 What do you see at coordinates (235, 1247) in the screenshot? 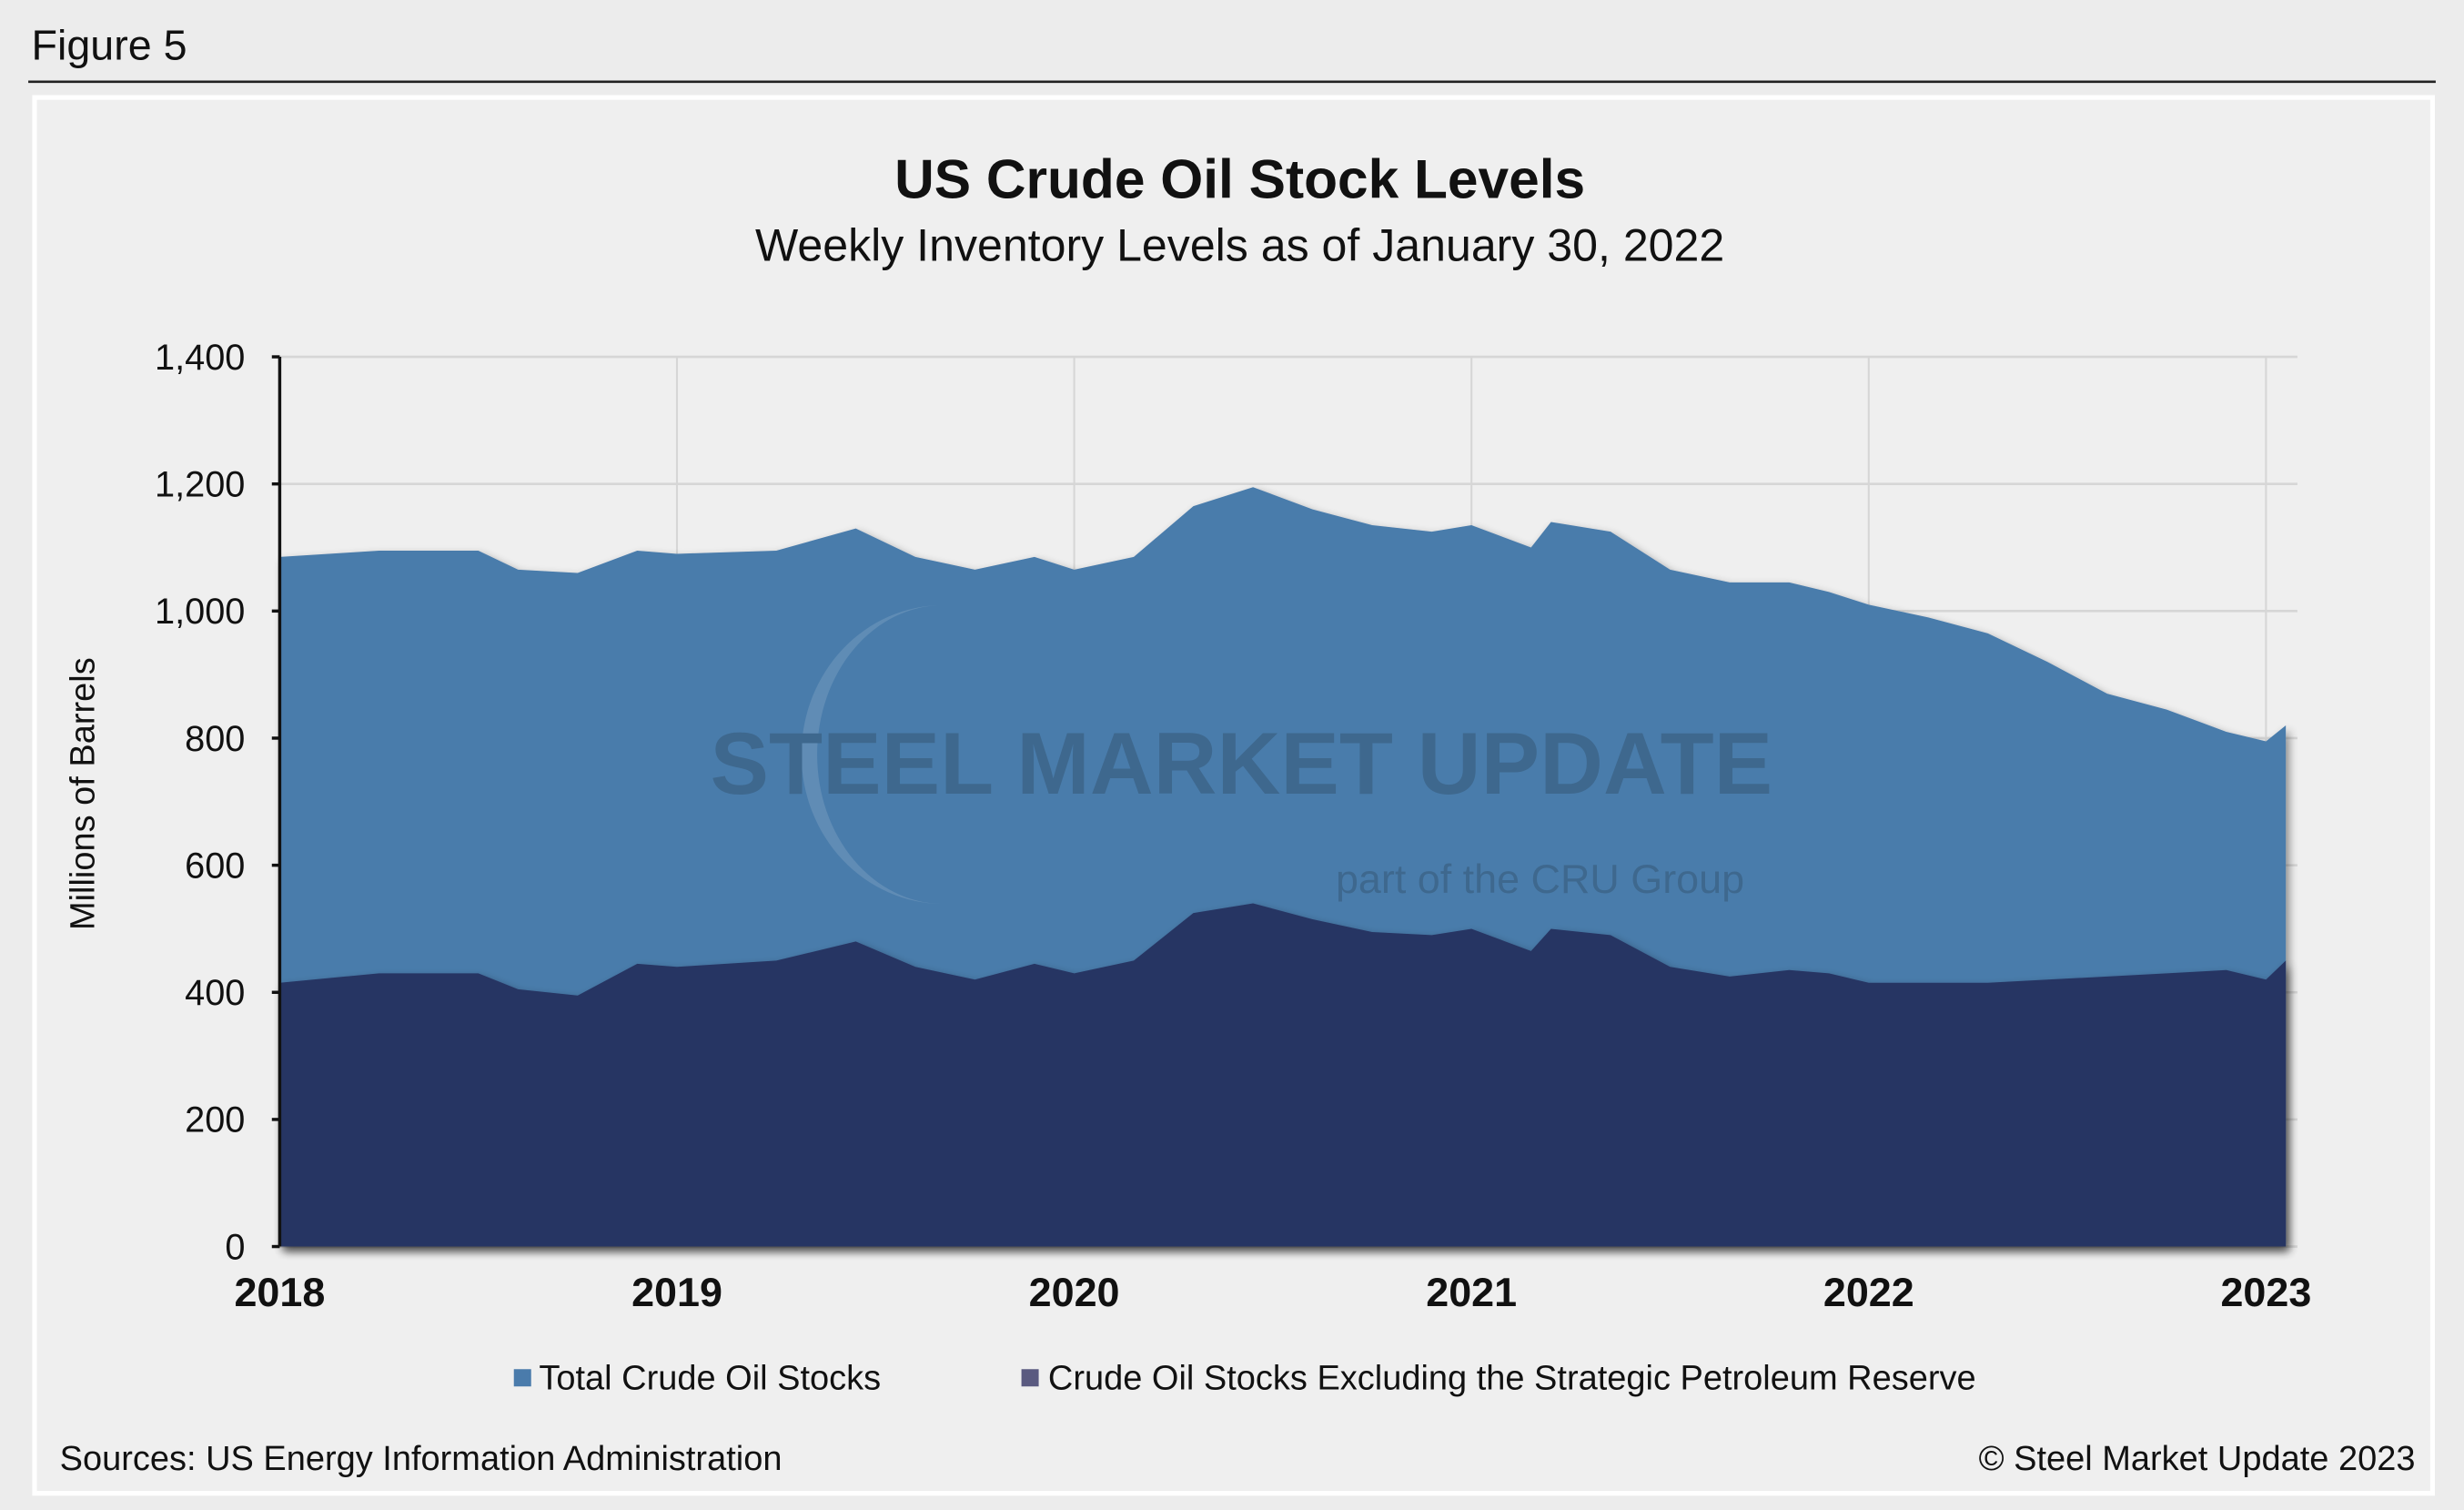
I see `y-tick-label: 0` at bounding box center [235, 1247].